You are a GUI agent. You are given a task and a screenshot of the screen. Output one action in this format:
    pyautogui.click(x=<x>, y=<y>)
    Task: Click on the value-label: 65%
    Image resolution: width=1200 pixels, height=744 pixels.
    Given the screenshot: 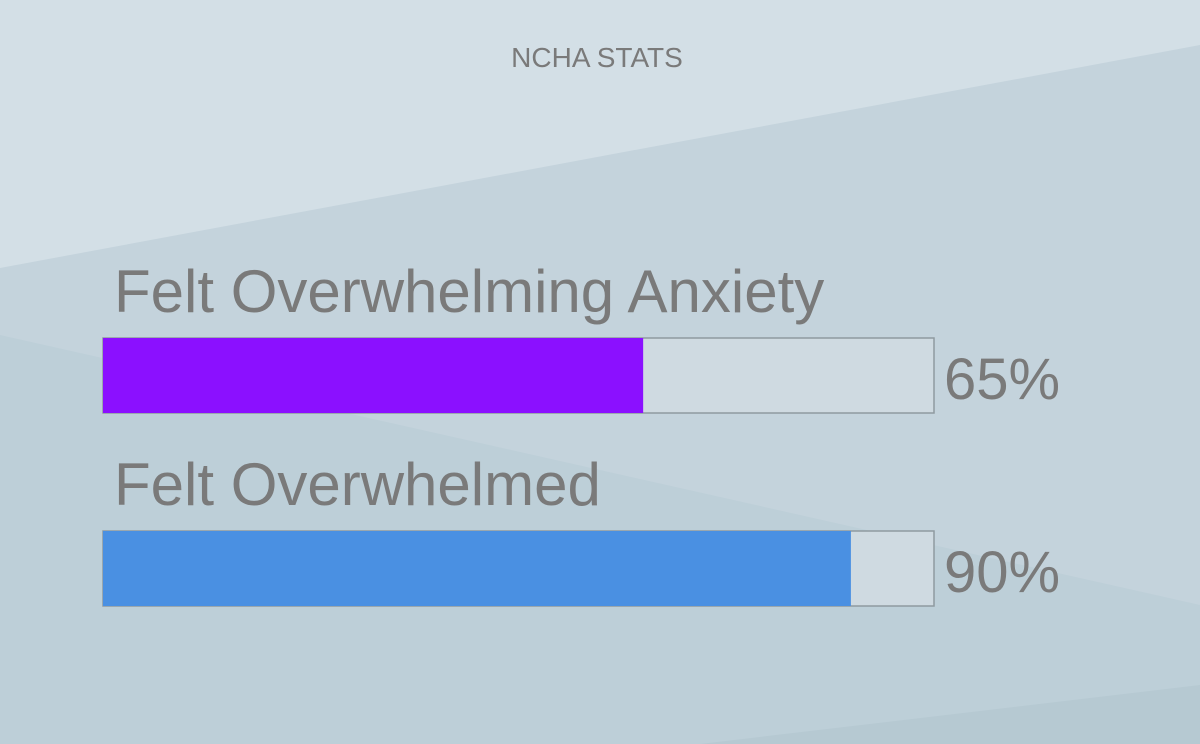 What is the action you would take?
    pyautogui.click(x=1002, y=379)
    